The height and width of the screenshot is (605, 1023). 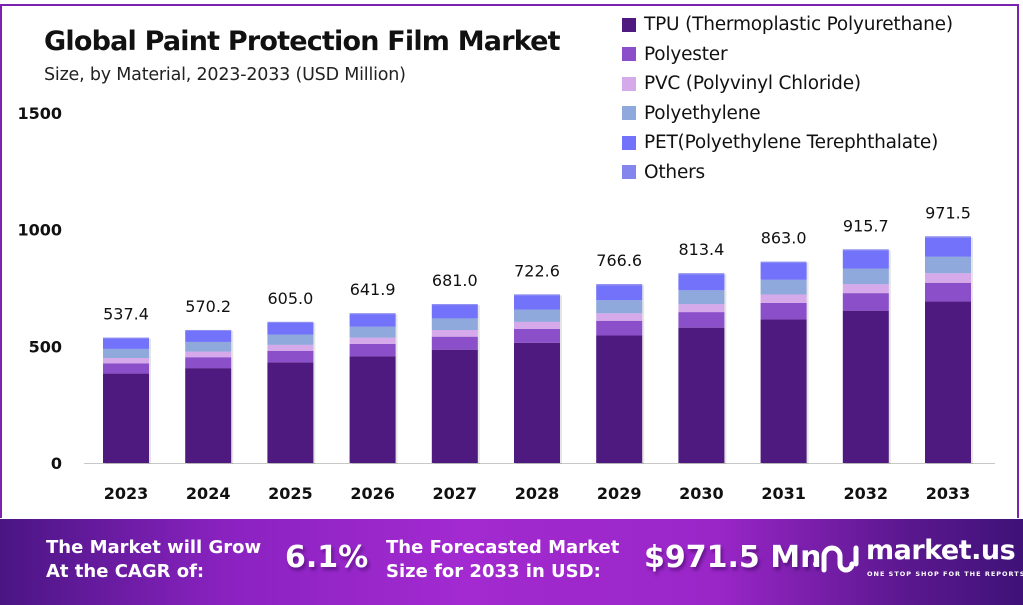 What do you see at coordinates (791, 143) in the screenshot?
I see `legend-label: PET(Polyethylene Terephthalate)` at bounding box center [791, 143].